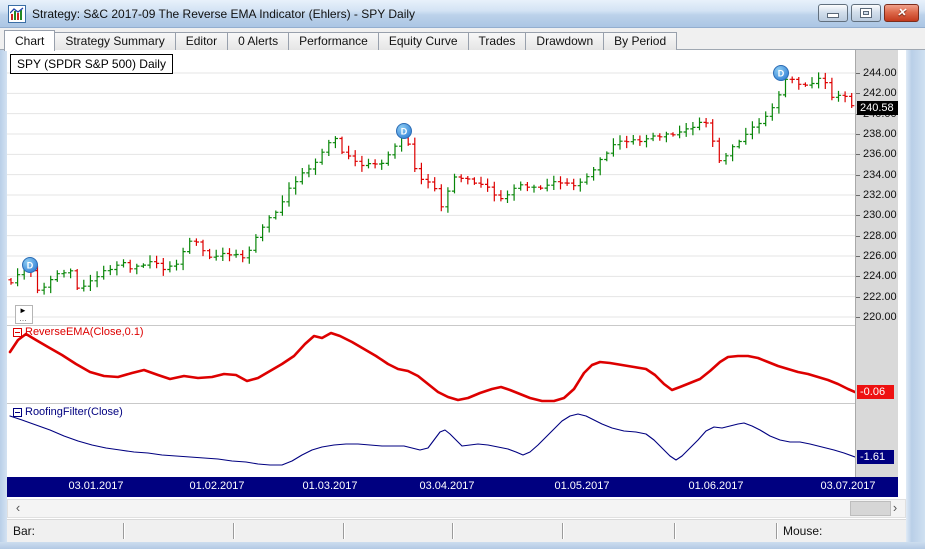 The height and width of the screenshot is (549, 925). What do you see at coordinates (565, 41) in the screenshot?
I see `tab-drawdown: Drawdown` at bounding box center [565, 41].